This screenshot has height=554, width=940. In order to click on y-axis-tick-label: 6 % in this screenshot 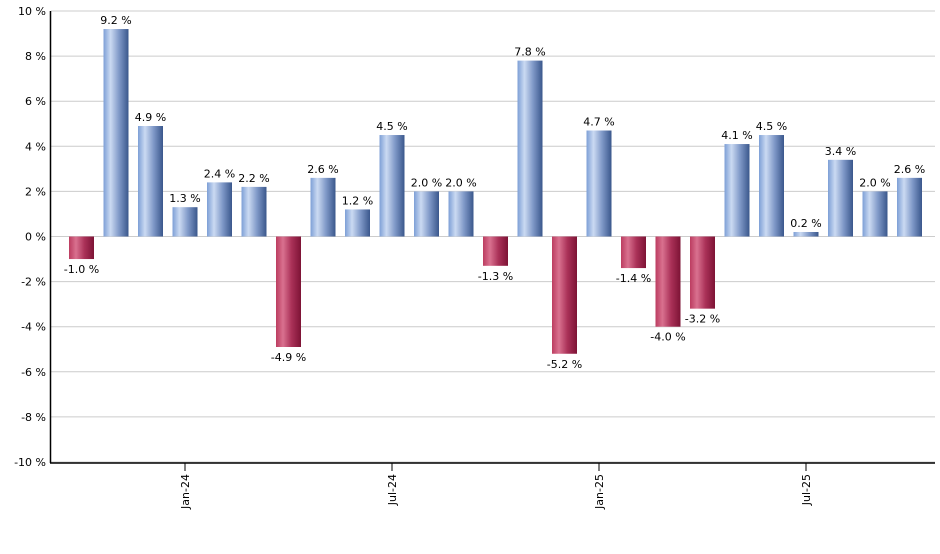, I will do `click(35, 101)`.